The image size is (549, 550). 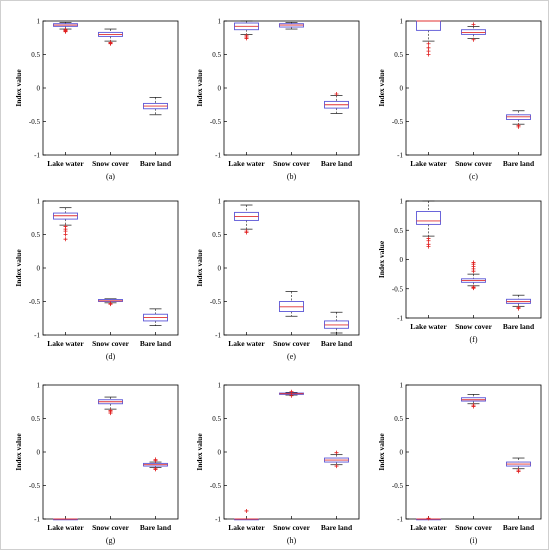 I want to click on panel-label: (e), so click(x=291, y=356).